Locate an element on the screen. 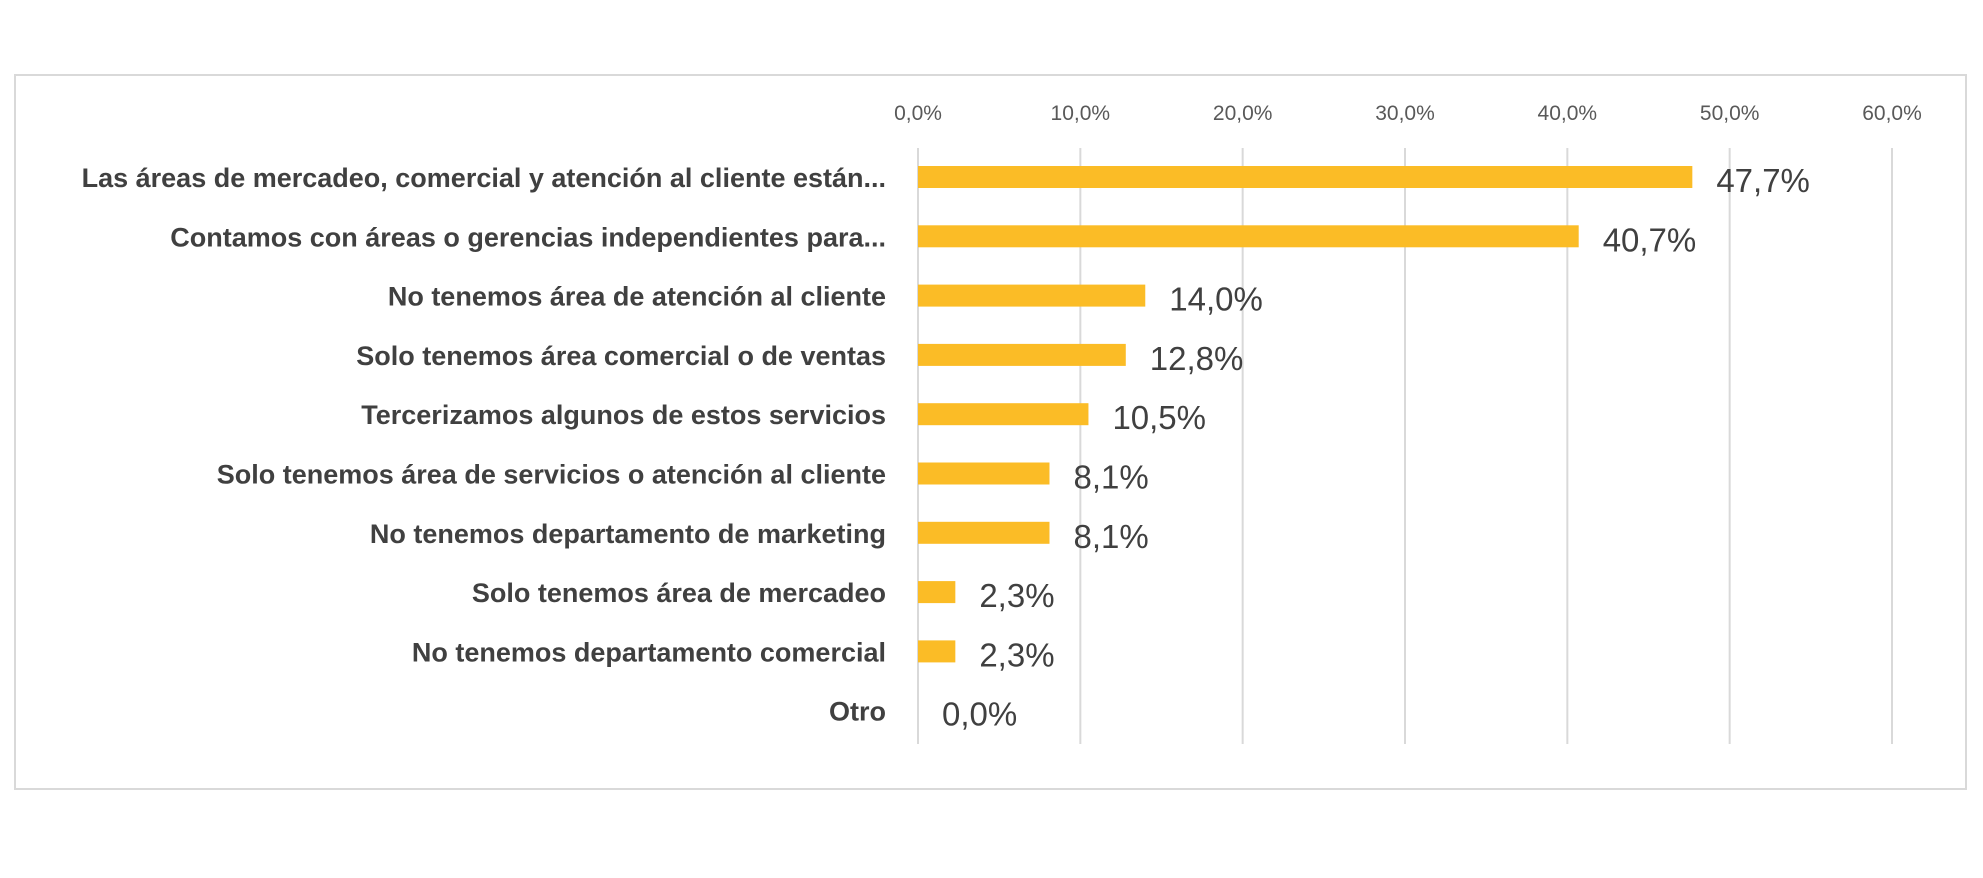  x-axis-ticks: 0,0% 10,0% 20,0% 30,0% 40,0% 50,0% 60,0% is located at coordinates (1408, 113).